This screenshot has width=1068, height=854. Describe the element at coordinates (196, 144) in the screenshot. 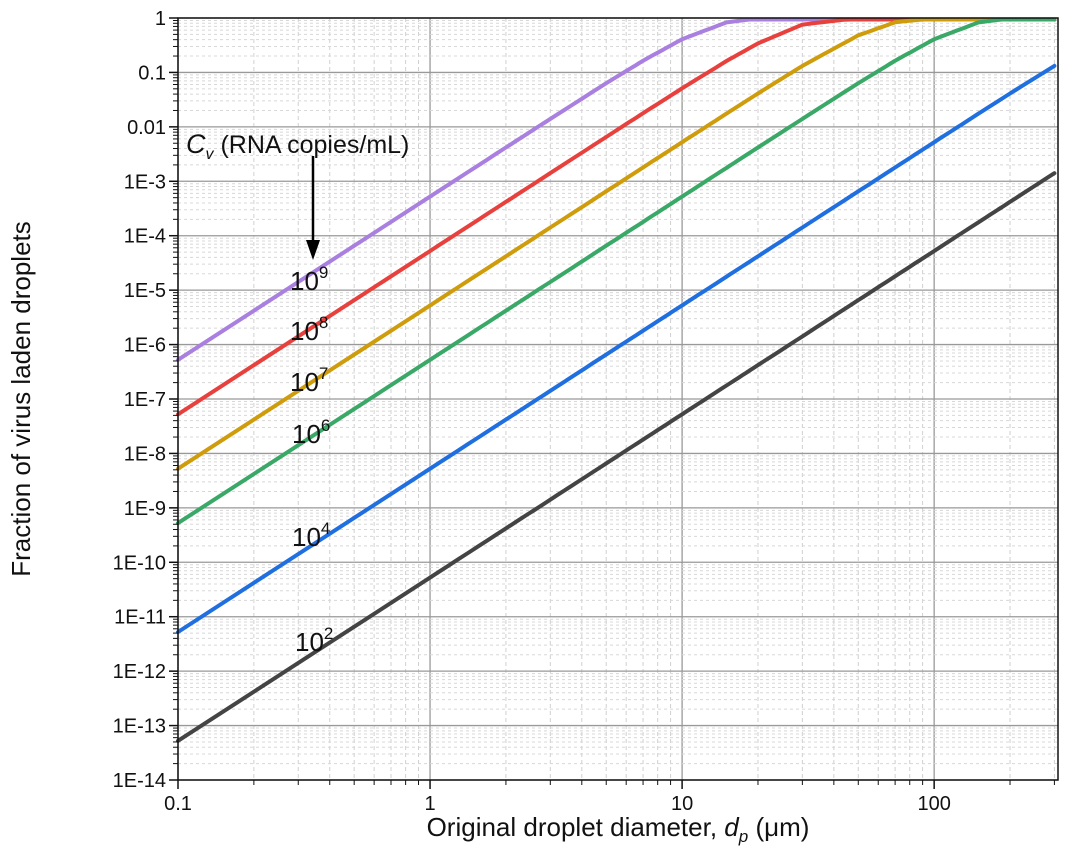

I see `annotation-symbol: C` at that location.